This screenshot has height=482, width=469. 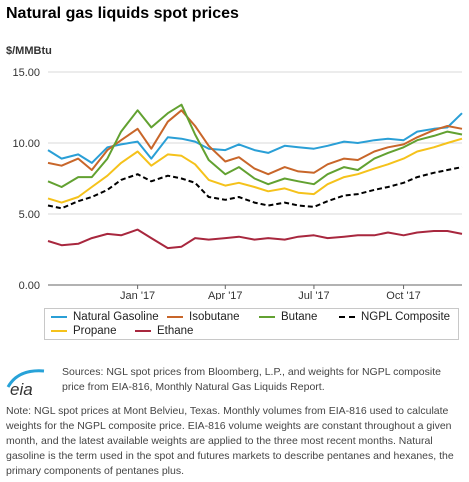 I want to click on x-tick-label: Oct '17, so click(x=403, y=295).